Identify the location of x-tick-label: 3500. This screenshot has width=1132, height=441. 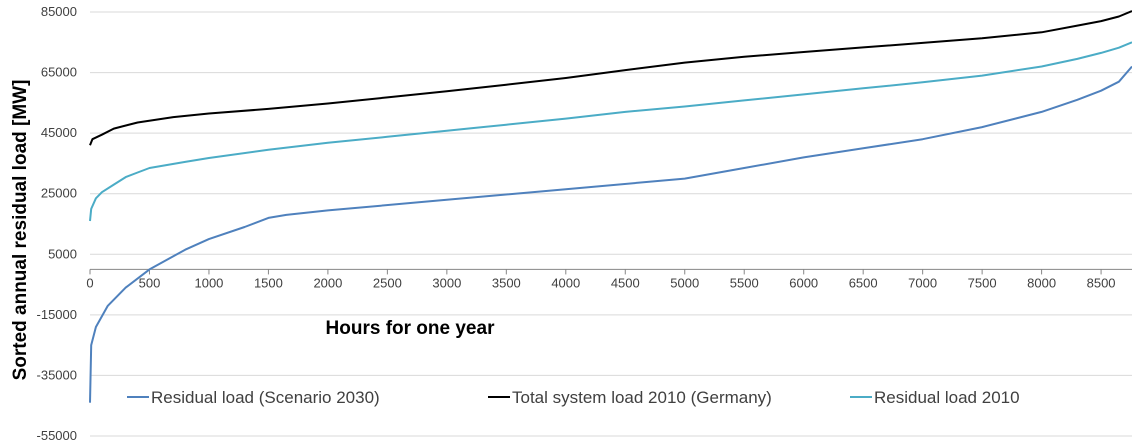
(506, 282).